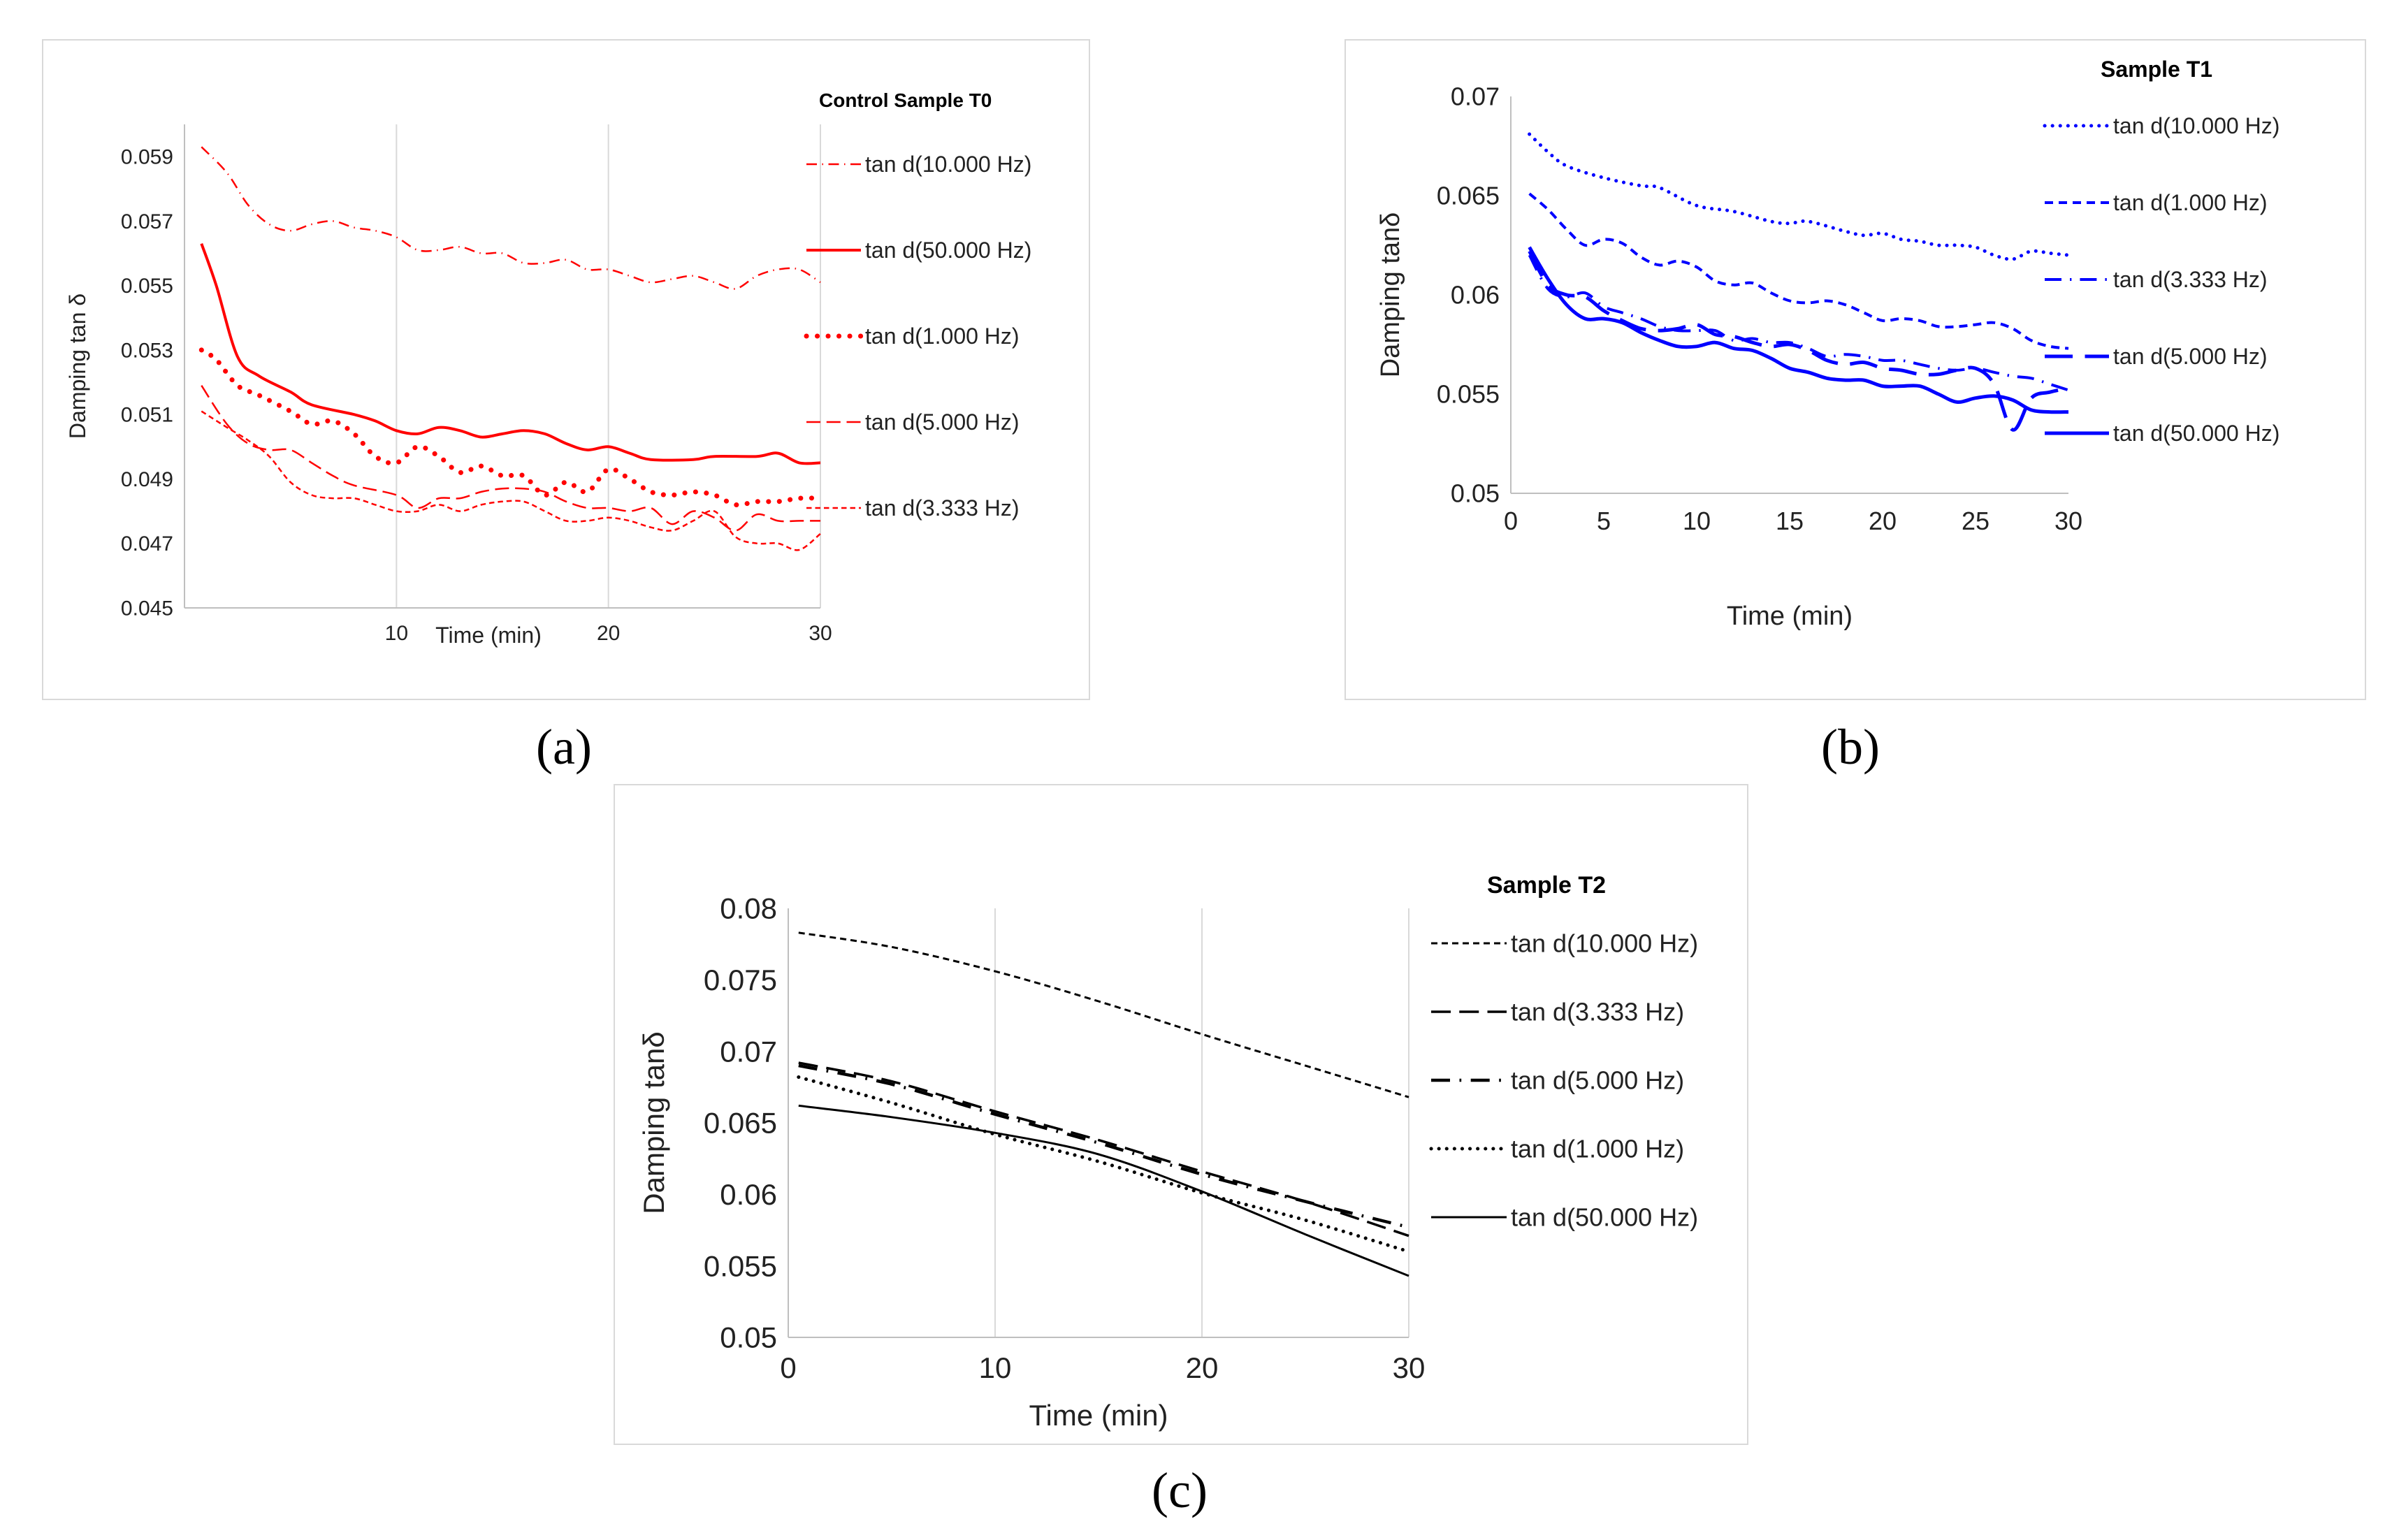 Image resolution: width=2399 pixels, height=1540 pixels. What do you see at coordinates (1790, 521) in the screenshot?
I see `x-tick-label: 15` at bounding box center [1790, 521].